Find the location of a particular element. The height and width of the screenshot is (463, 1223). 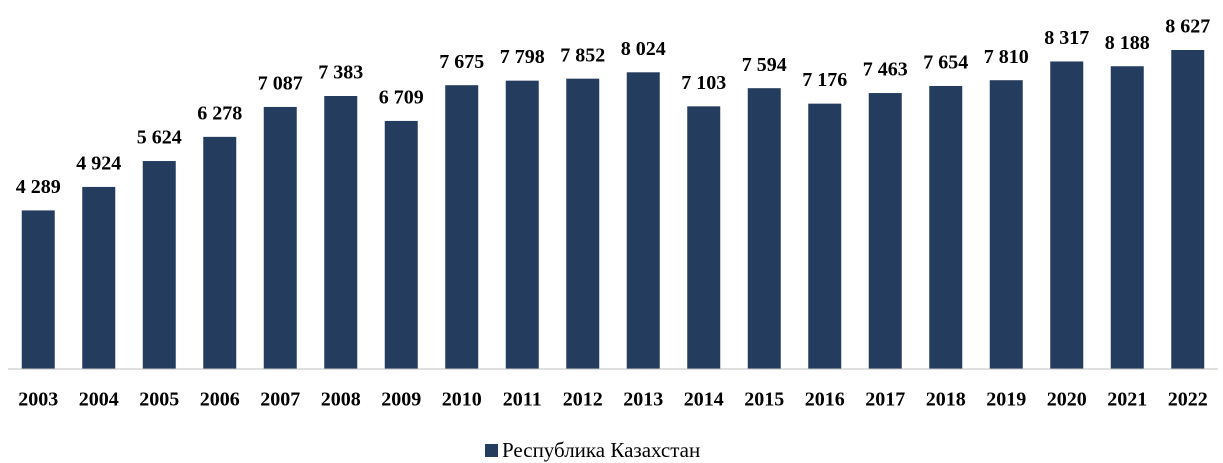

data-label: 7 594 is located at coordinates (764, 65).